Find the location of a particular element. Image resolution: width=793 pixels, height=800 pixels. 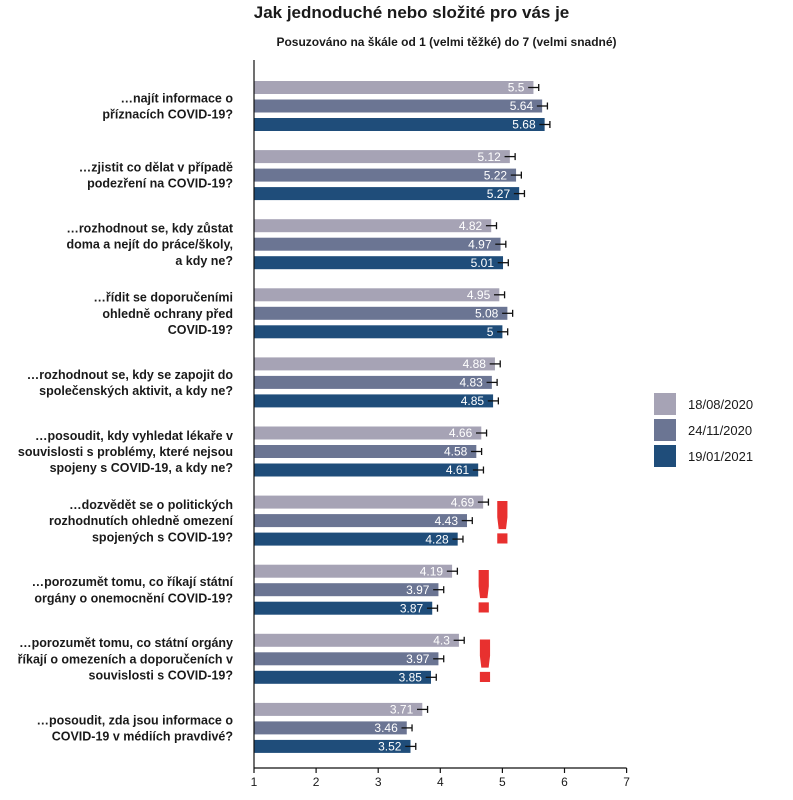

legend-item-3: 19/01/2021 is located at coordinates (703, 456).